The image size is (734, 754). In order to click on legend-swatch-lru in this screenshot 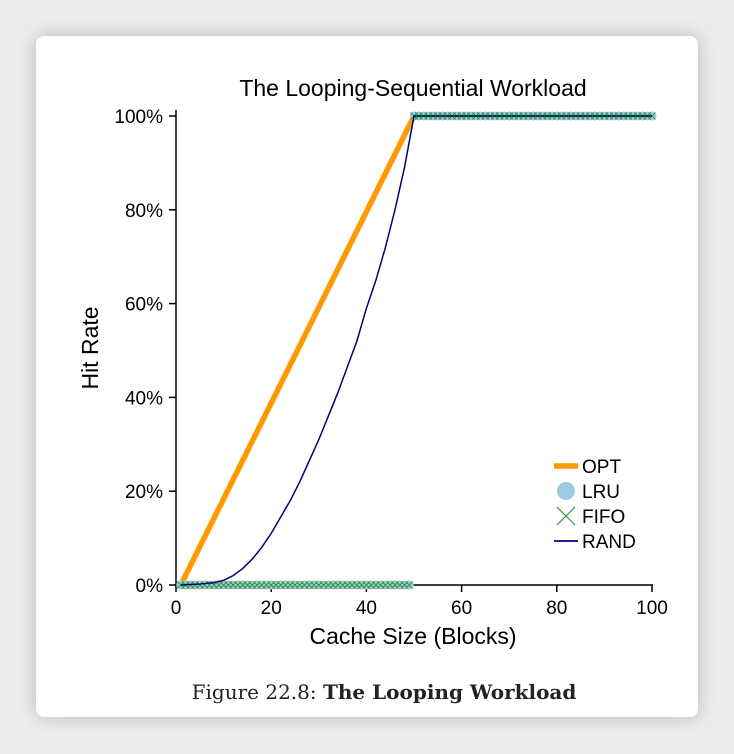, I will do `click(566, 491)`.